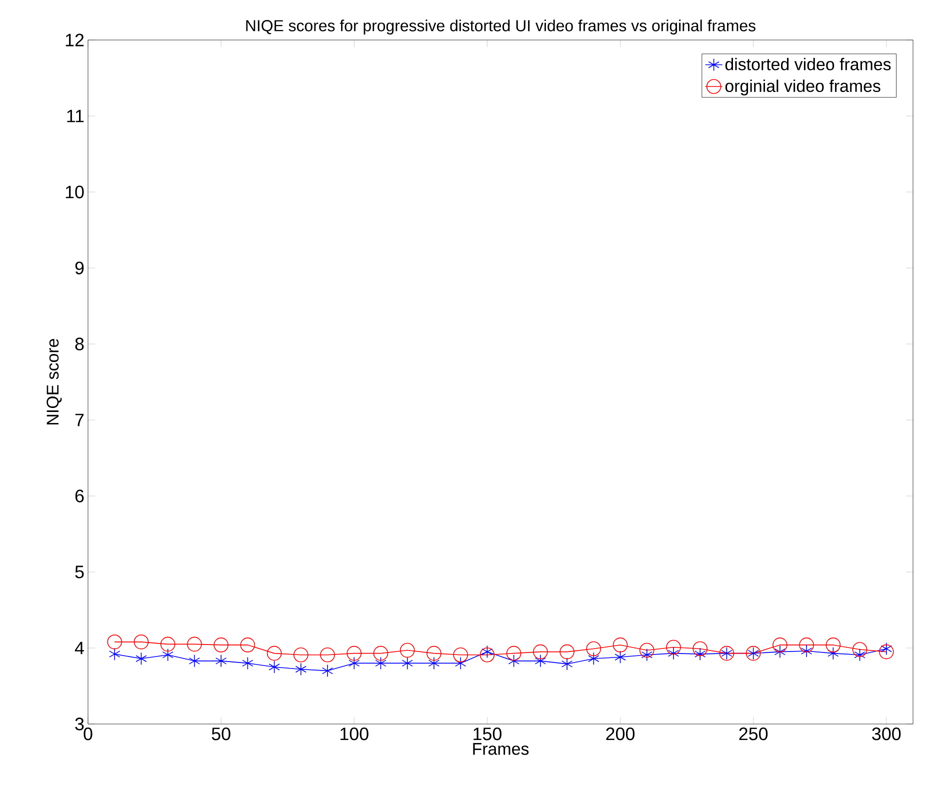 The height and width of the screenshot is (792, 940). I want to click on y-axis-title: NIQE score, so click(54, 381).